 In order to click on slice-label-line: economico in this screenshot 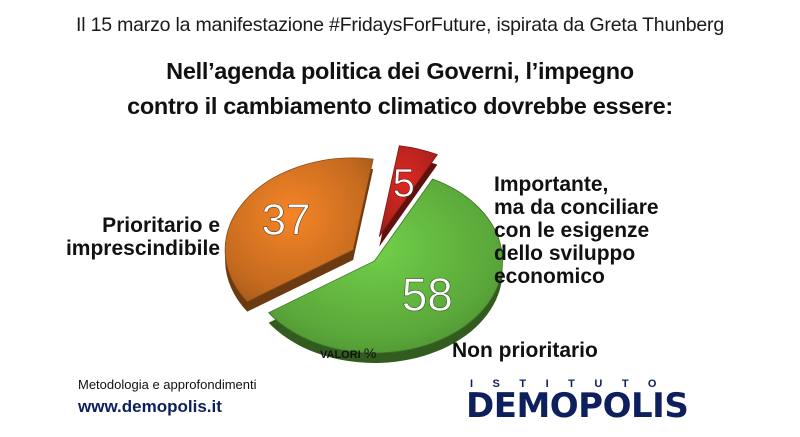, I will do `click(549, 276)`.